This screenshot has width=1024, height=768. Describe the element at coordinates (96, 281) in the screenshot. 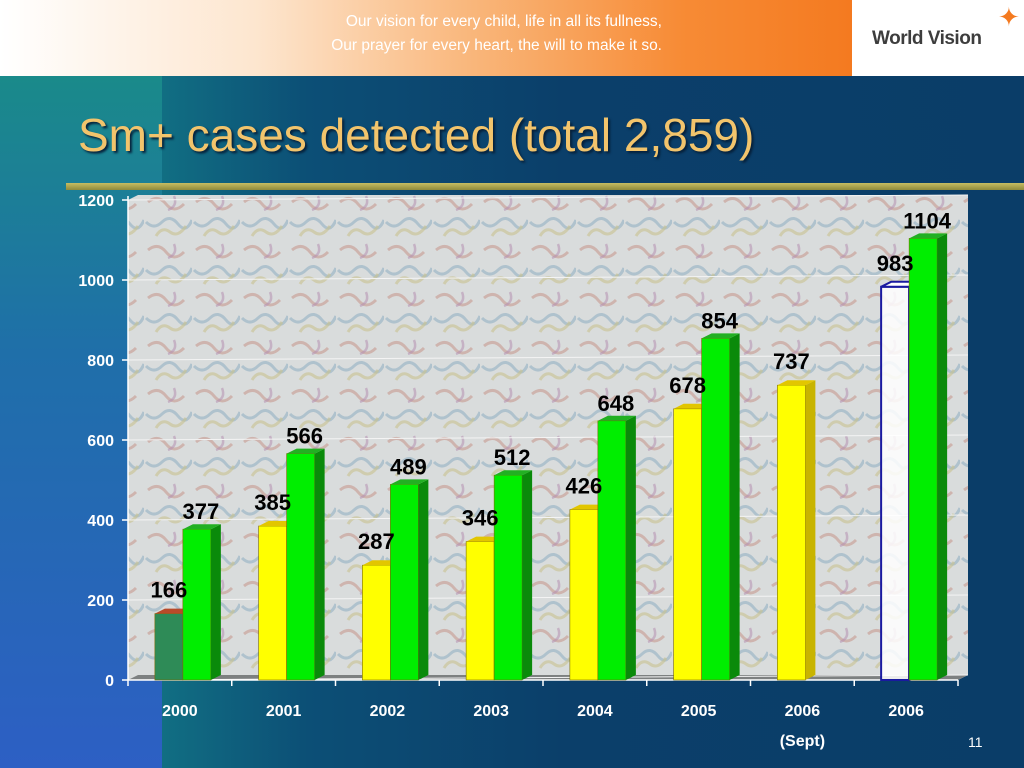

I see `y-tick-label: 1000` at that location.